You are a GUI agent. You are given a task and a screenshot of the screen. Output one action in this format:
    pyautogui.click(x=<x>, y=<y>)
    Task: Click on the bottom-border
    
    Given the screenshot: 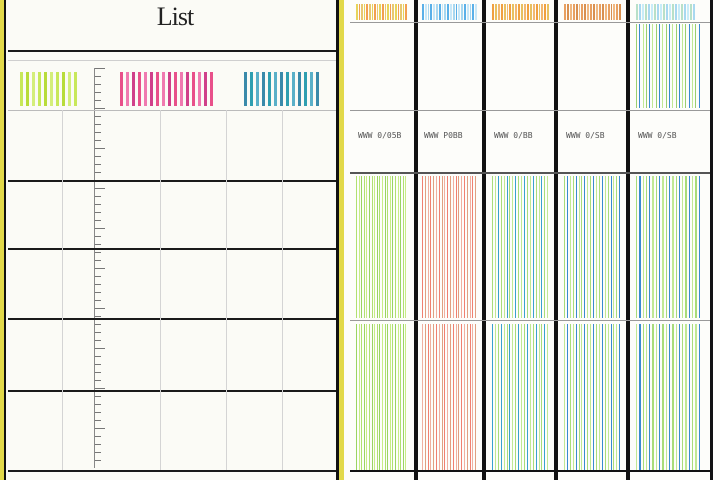 What is the action you would take?
    pyautogui.click(x=531, y=471)
    